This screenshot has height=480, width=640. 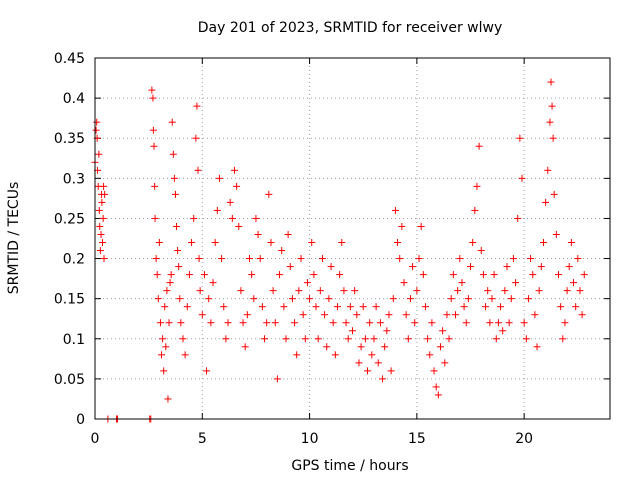 What do you see at coordinates (74, 99) in the screenshot?
I see `y-tick-label: 0.4` at bounding box center [74, 99].